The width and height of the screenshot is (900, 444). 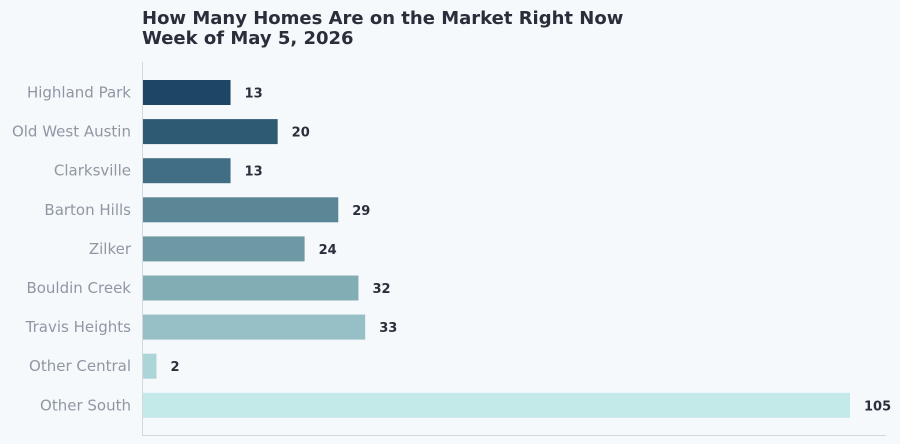 I want to click on value-label: 2, so click(x=174, y=367).